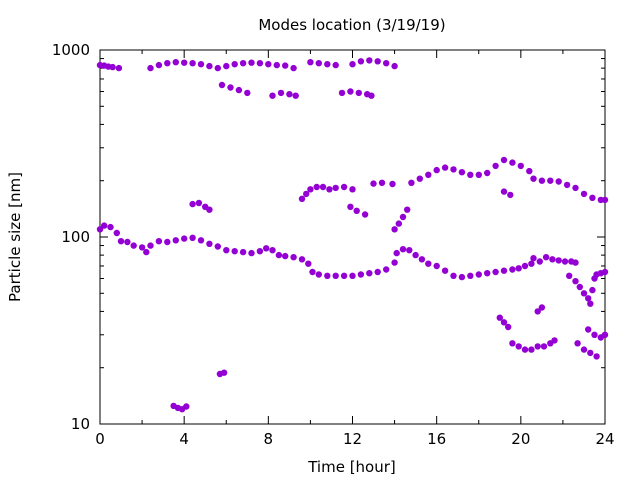 Image resolution: width=640 pixels, height=480 pixels. Describe the element at coordinates (184, 439) in the screenshot. I see `x-tick-label: 4` at that location.